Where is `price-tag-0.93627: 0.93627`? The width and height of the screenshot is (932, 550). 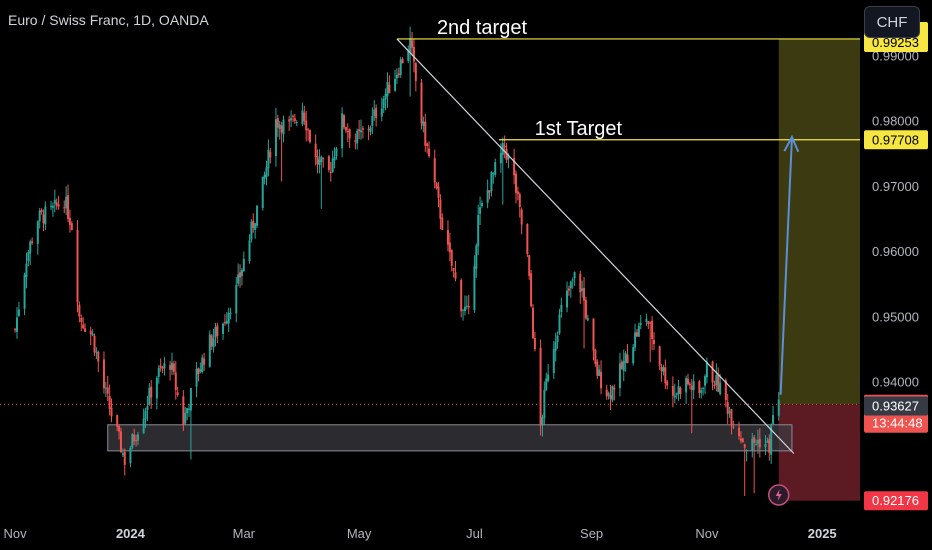
price-tag-0.93627: 0.93627 is located at coordinates (896, 406).